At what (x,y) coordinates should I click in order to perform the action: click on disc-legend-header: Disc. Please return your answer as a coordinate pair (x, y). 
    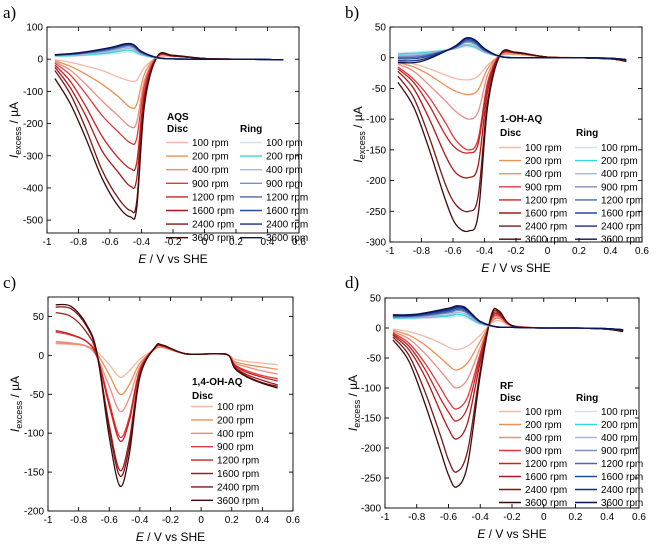
    Looking at the image, I should click on (178, 129).